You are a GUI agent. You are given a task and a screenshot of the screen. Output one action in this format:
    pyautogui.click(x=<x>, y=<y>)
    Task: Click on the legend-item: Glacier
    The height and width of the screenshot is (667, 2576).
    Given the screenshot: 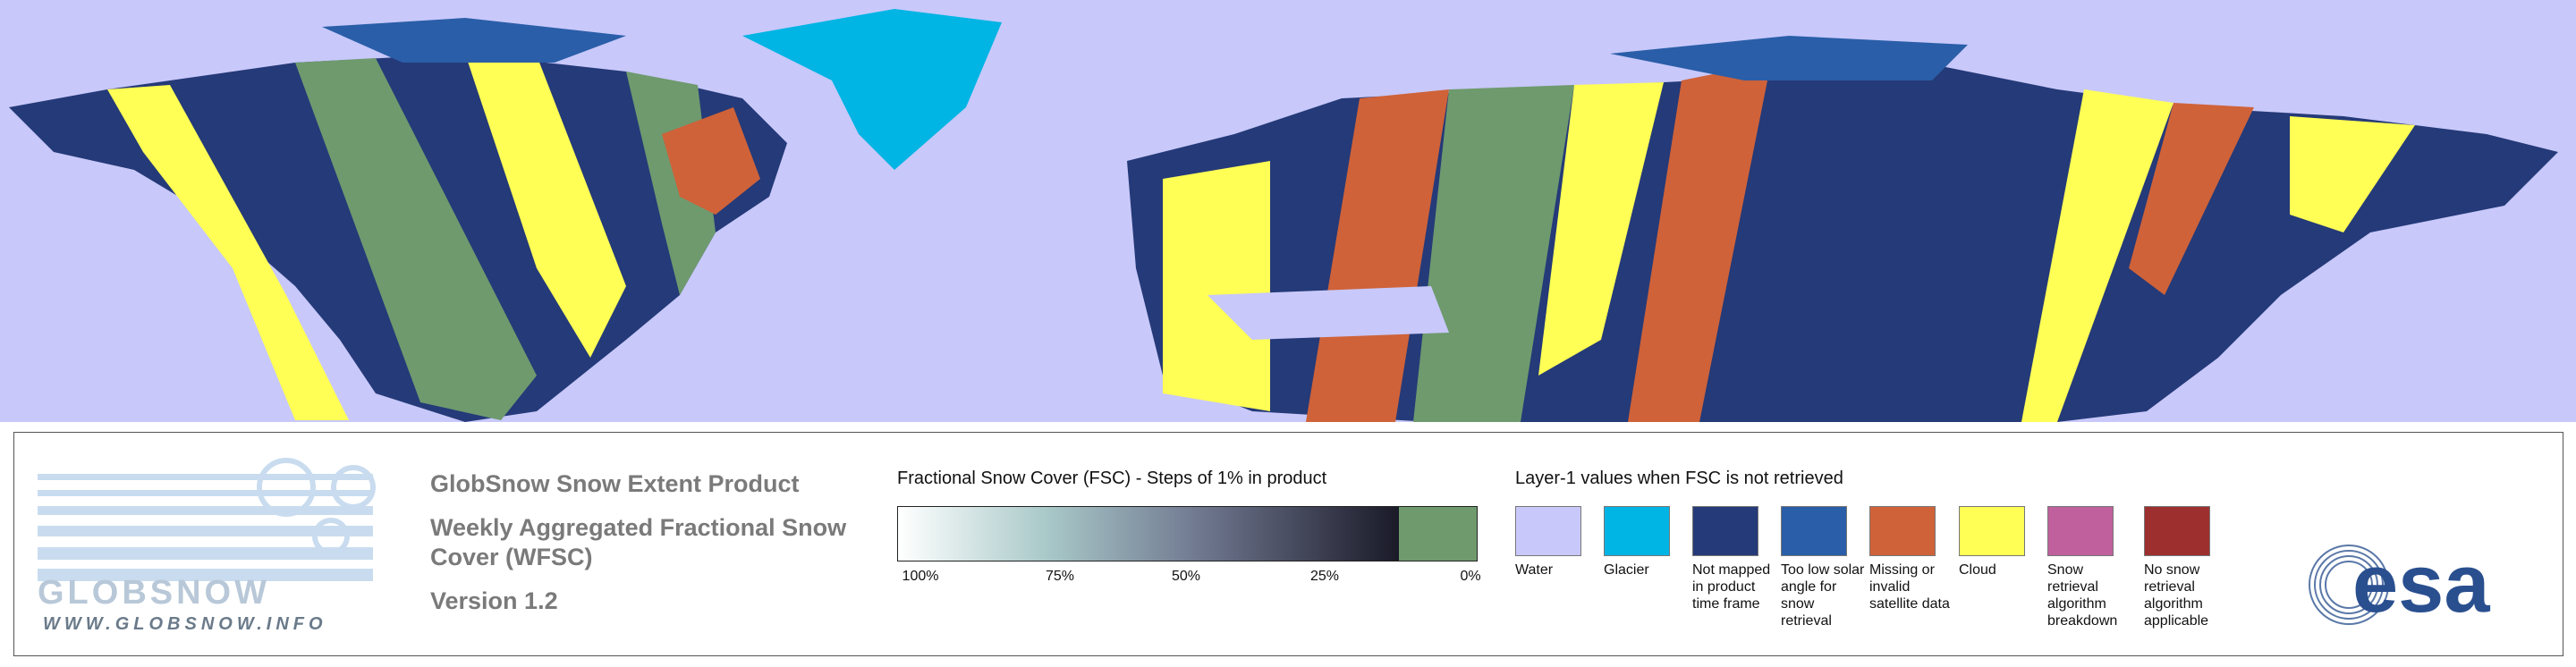 What is the action you would take?
    pyautogui.click(x=1647, y=542)
    